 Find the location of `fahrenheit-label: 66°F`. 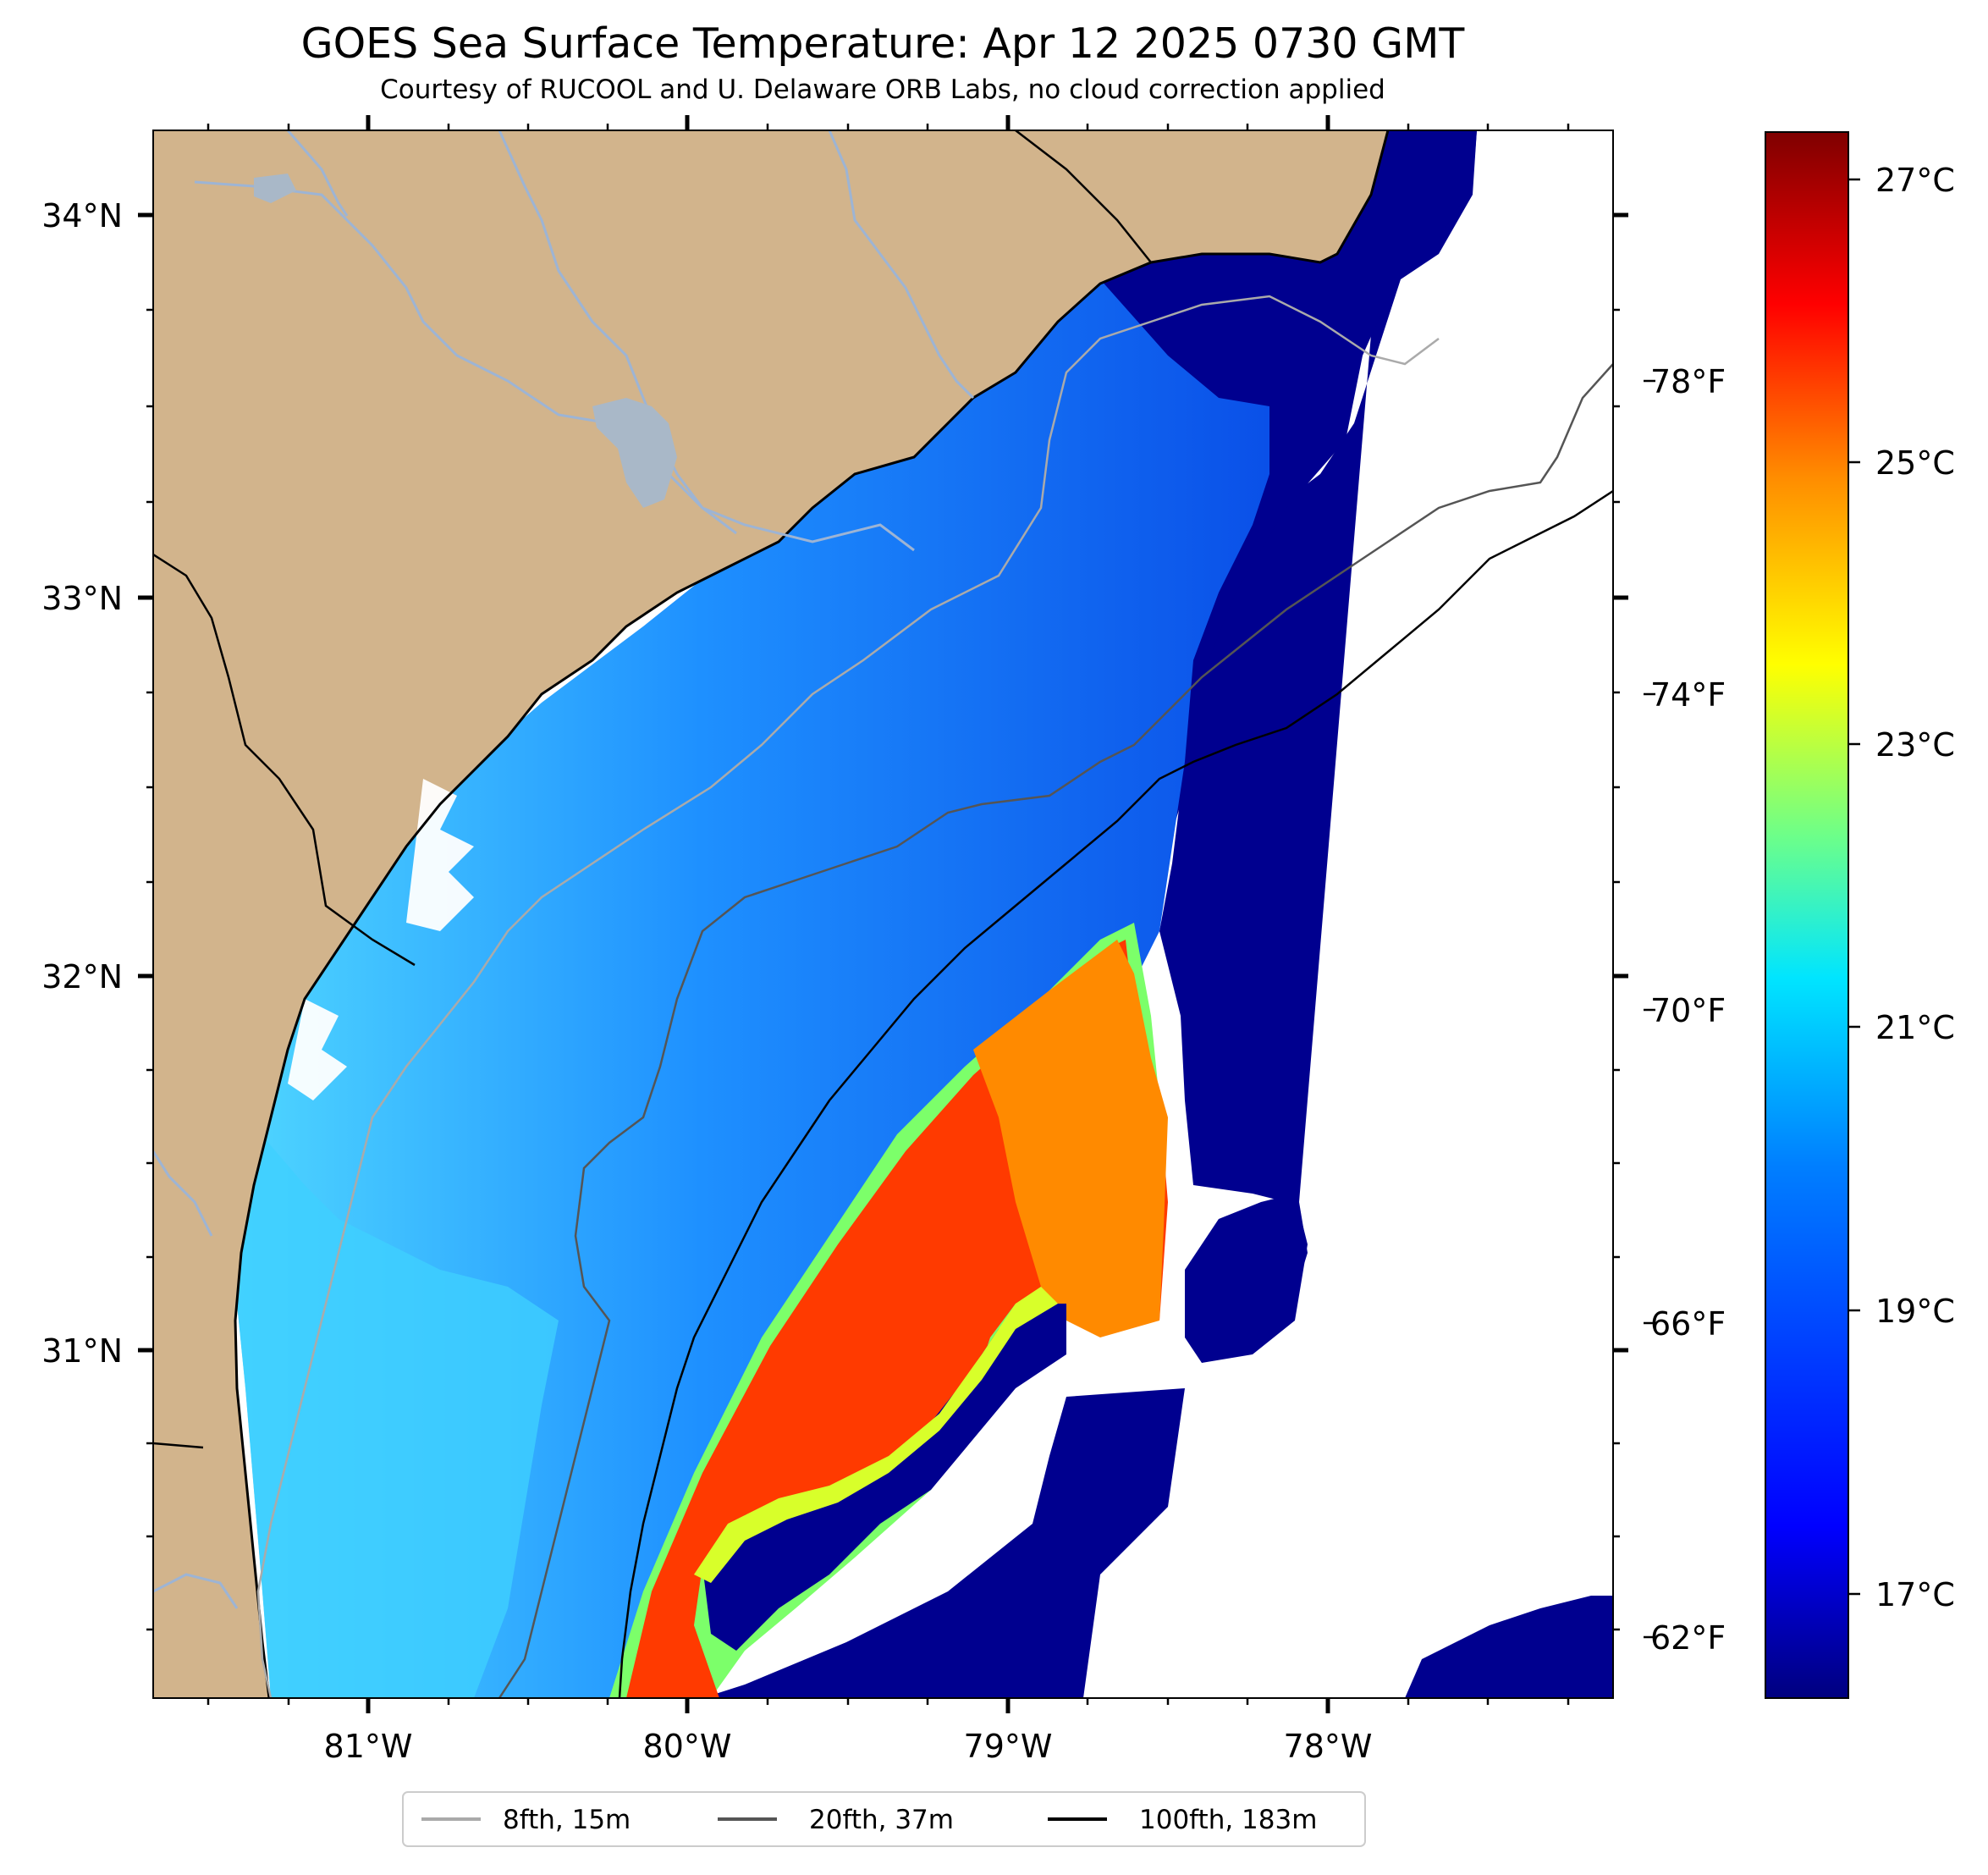

fahrenheit-label: 66°F is located at coordinates (1688, 1324).